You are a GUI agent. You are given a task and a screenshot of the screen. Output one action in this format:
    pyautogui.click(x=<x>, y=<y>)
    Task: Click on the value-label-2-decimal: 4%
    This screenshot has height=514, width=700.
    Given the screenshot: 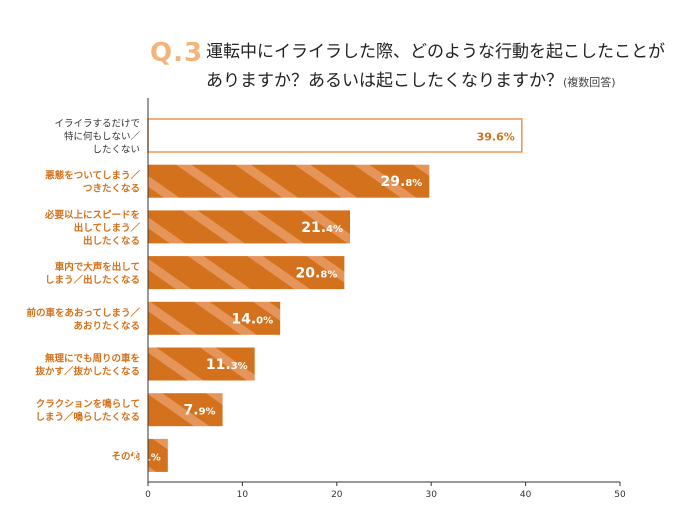 What is the action you would take?
    pyautogui.click(x=334, y=229)
    